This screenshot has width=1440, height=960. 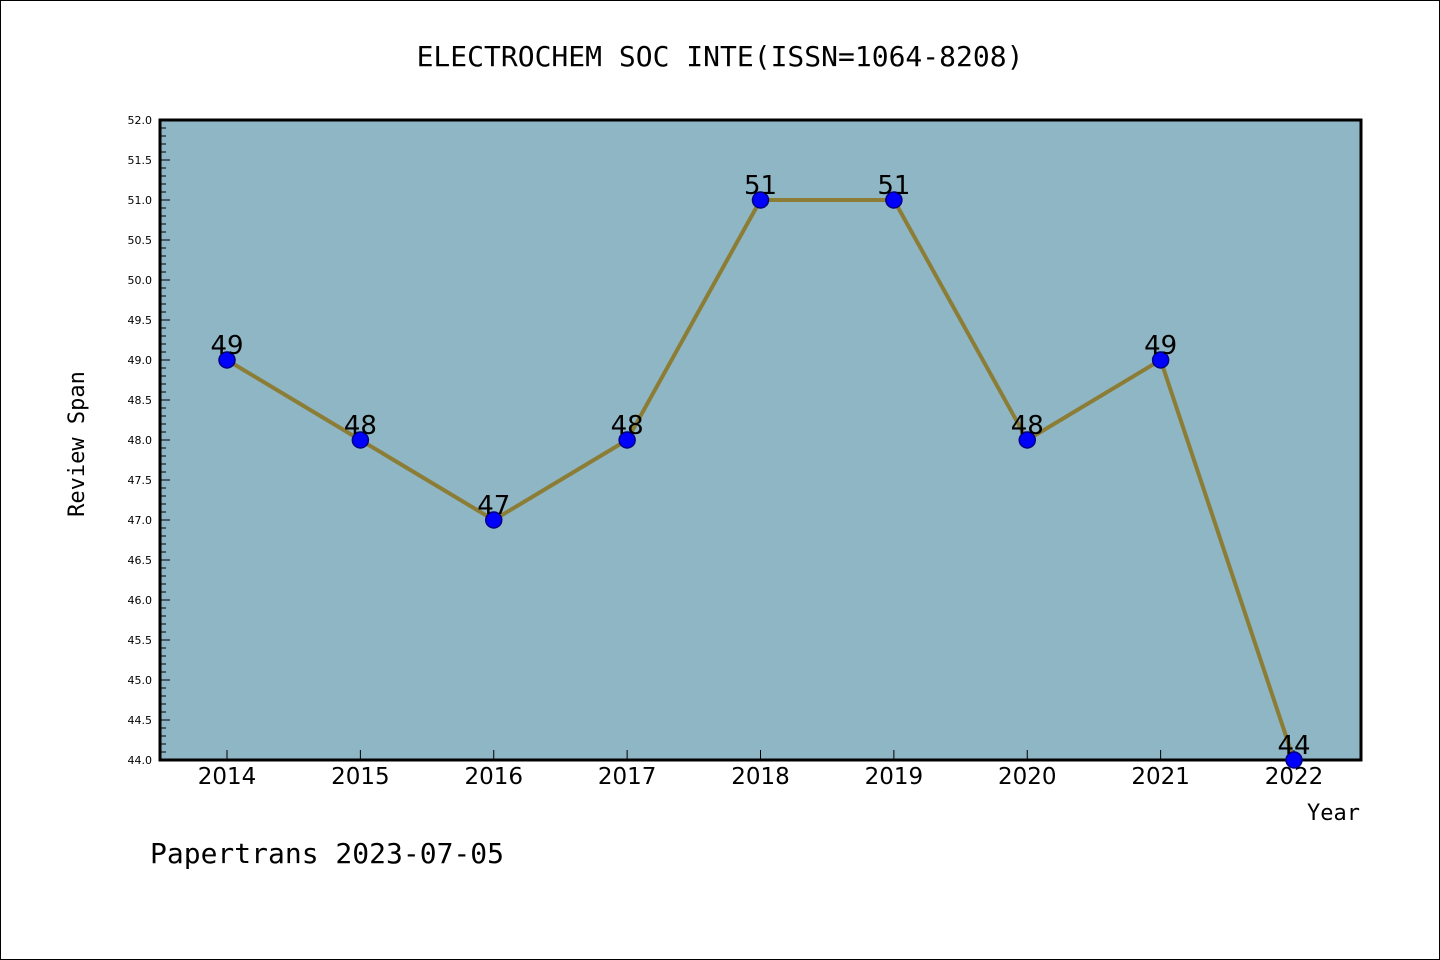 I want to click on chart-title: ELECTROCHEM SOC INTE(ISSN=1064-8208), so click(x=720, y=56).